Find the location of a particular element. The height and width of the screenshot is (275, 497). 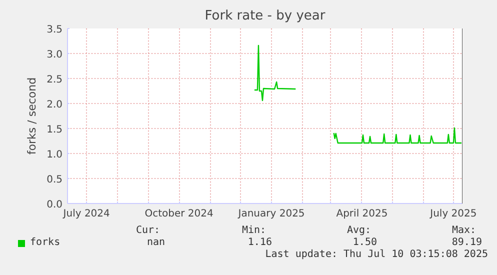

text: Cur: is located at coordinates (148, 231).